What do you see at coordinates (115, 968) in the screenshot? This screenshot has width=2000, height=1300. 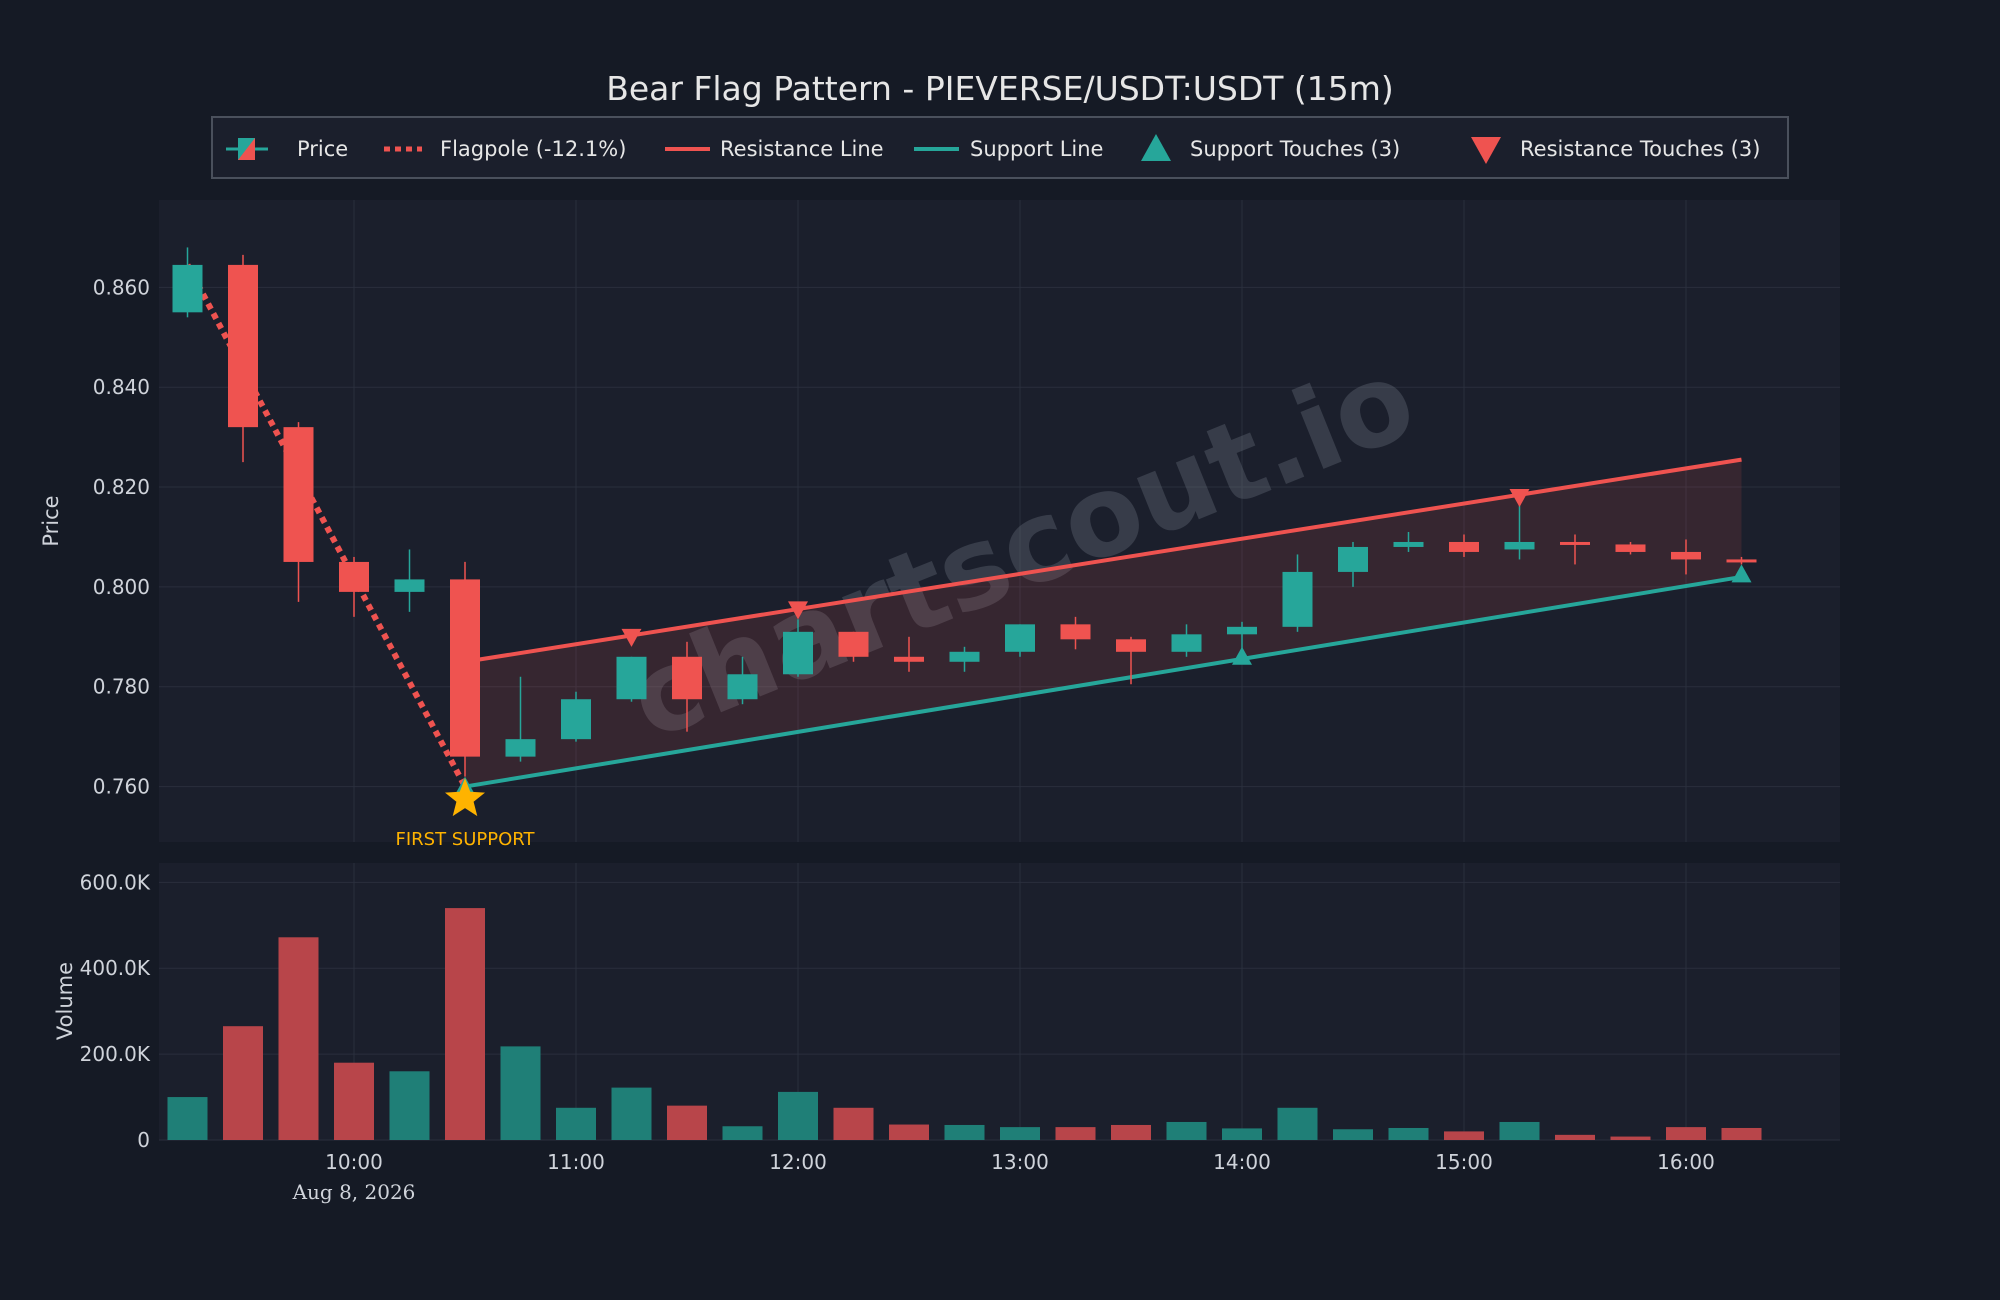 I see `volume-tick-label: 400.0K` at bounding box center [115, 968].